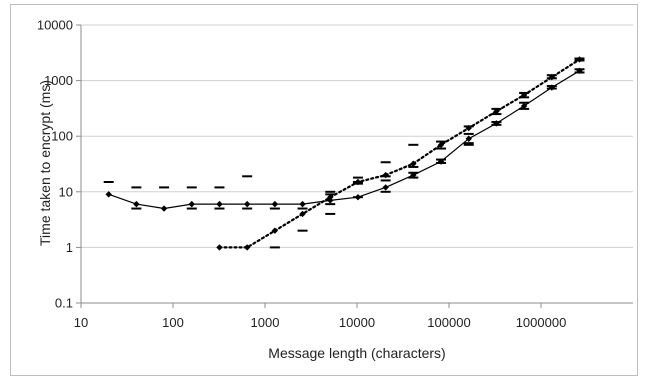 The width and height of the screenshot is (649, 385). I want to click on y-axis-title: Time taken to encrypt (ms), so click(45, 163).